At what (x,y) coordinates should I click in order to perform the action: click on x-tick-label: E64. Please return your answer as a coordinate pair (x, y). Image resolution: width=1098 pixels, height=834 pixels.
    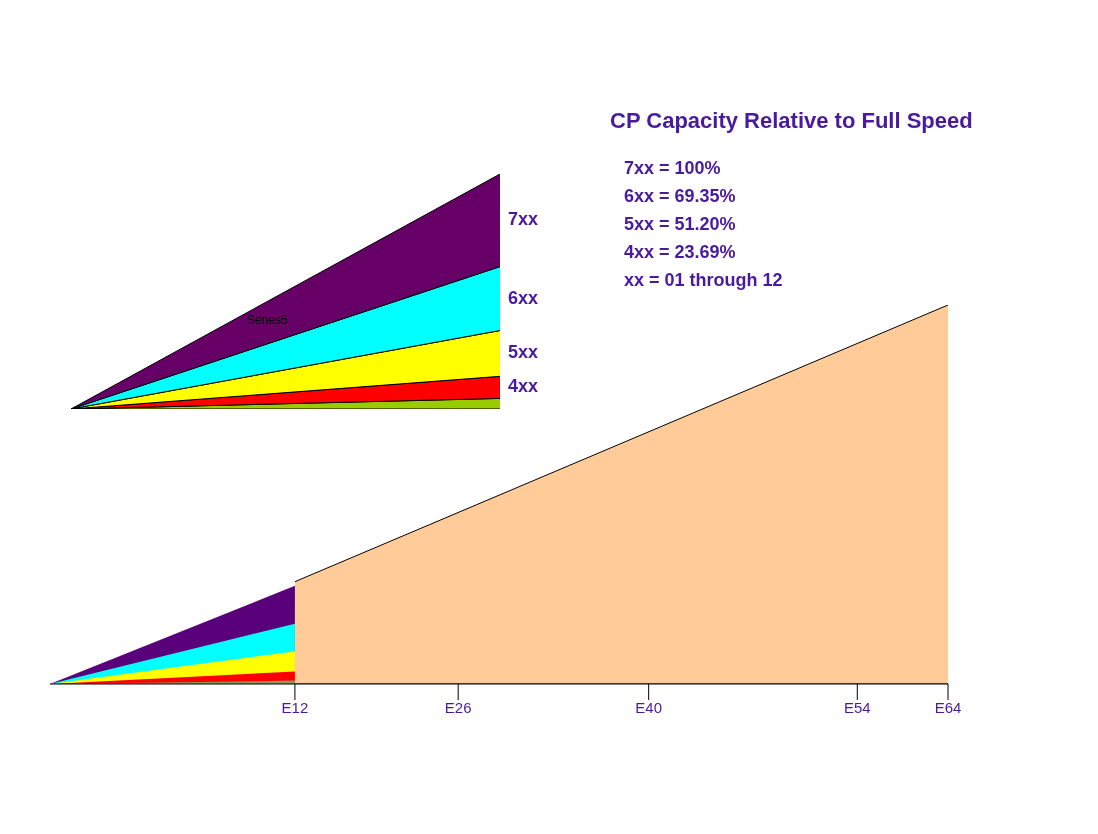
    Looking at the image, I should click on (948, 707).